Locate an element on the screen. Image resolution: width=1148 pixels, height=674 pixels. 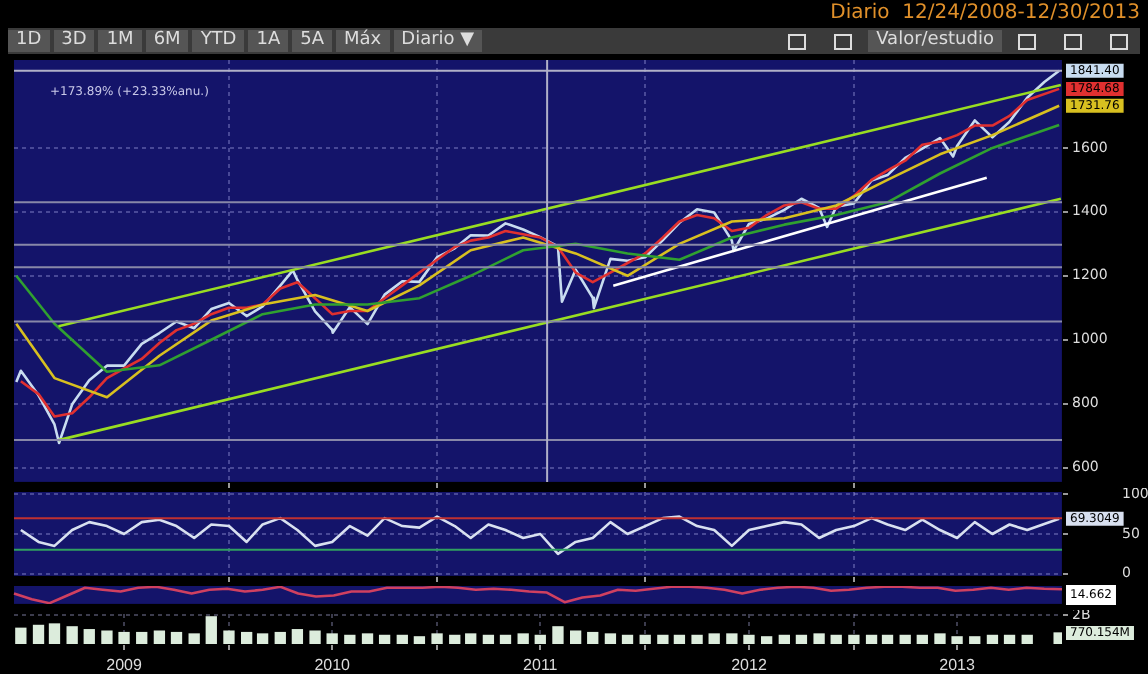
text: 6M is located at coordinates (167, 41).